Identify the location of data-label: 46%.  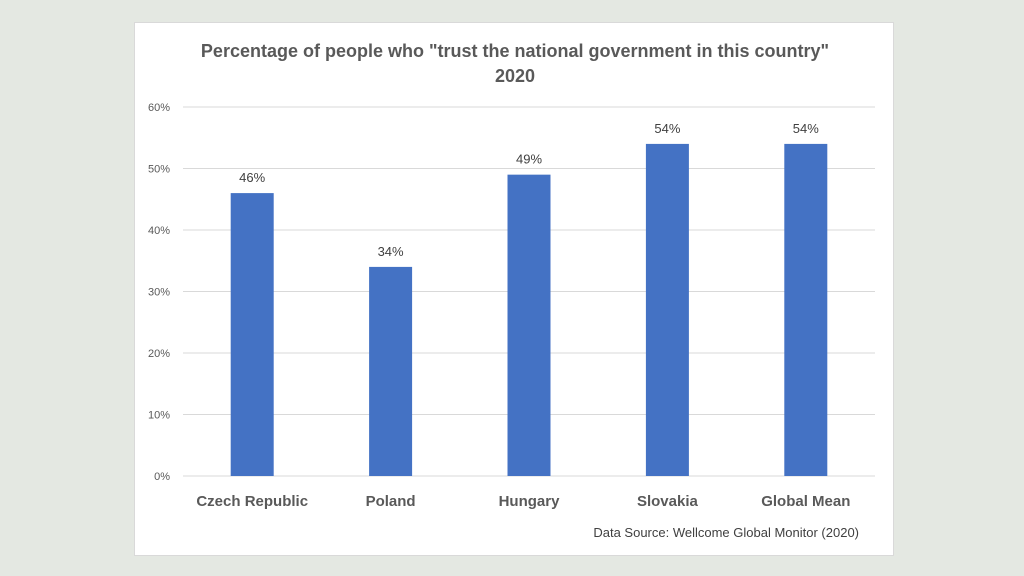
(252, 177).